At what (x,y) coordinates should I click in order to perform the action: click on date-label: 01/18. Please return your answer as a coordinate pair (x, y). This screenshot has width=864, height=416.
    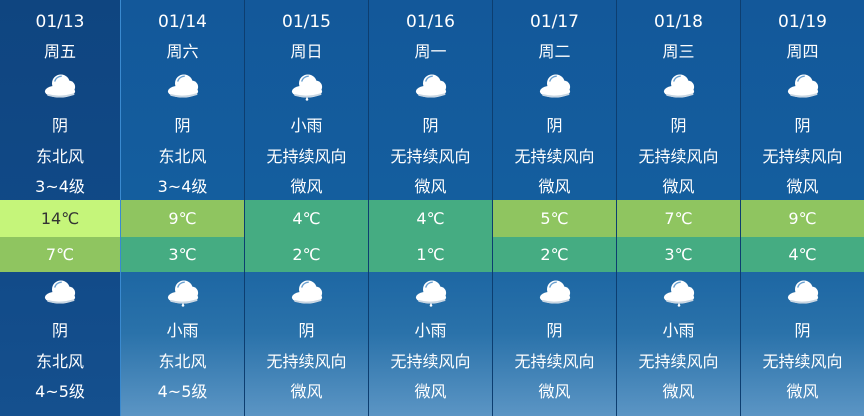
    Looking at the image, I should click on (678, 22).